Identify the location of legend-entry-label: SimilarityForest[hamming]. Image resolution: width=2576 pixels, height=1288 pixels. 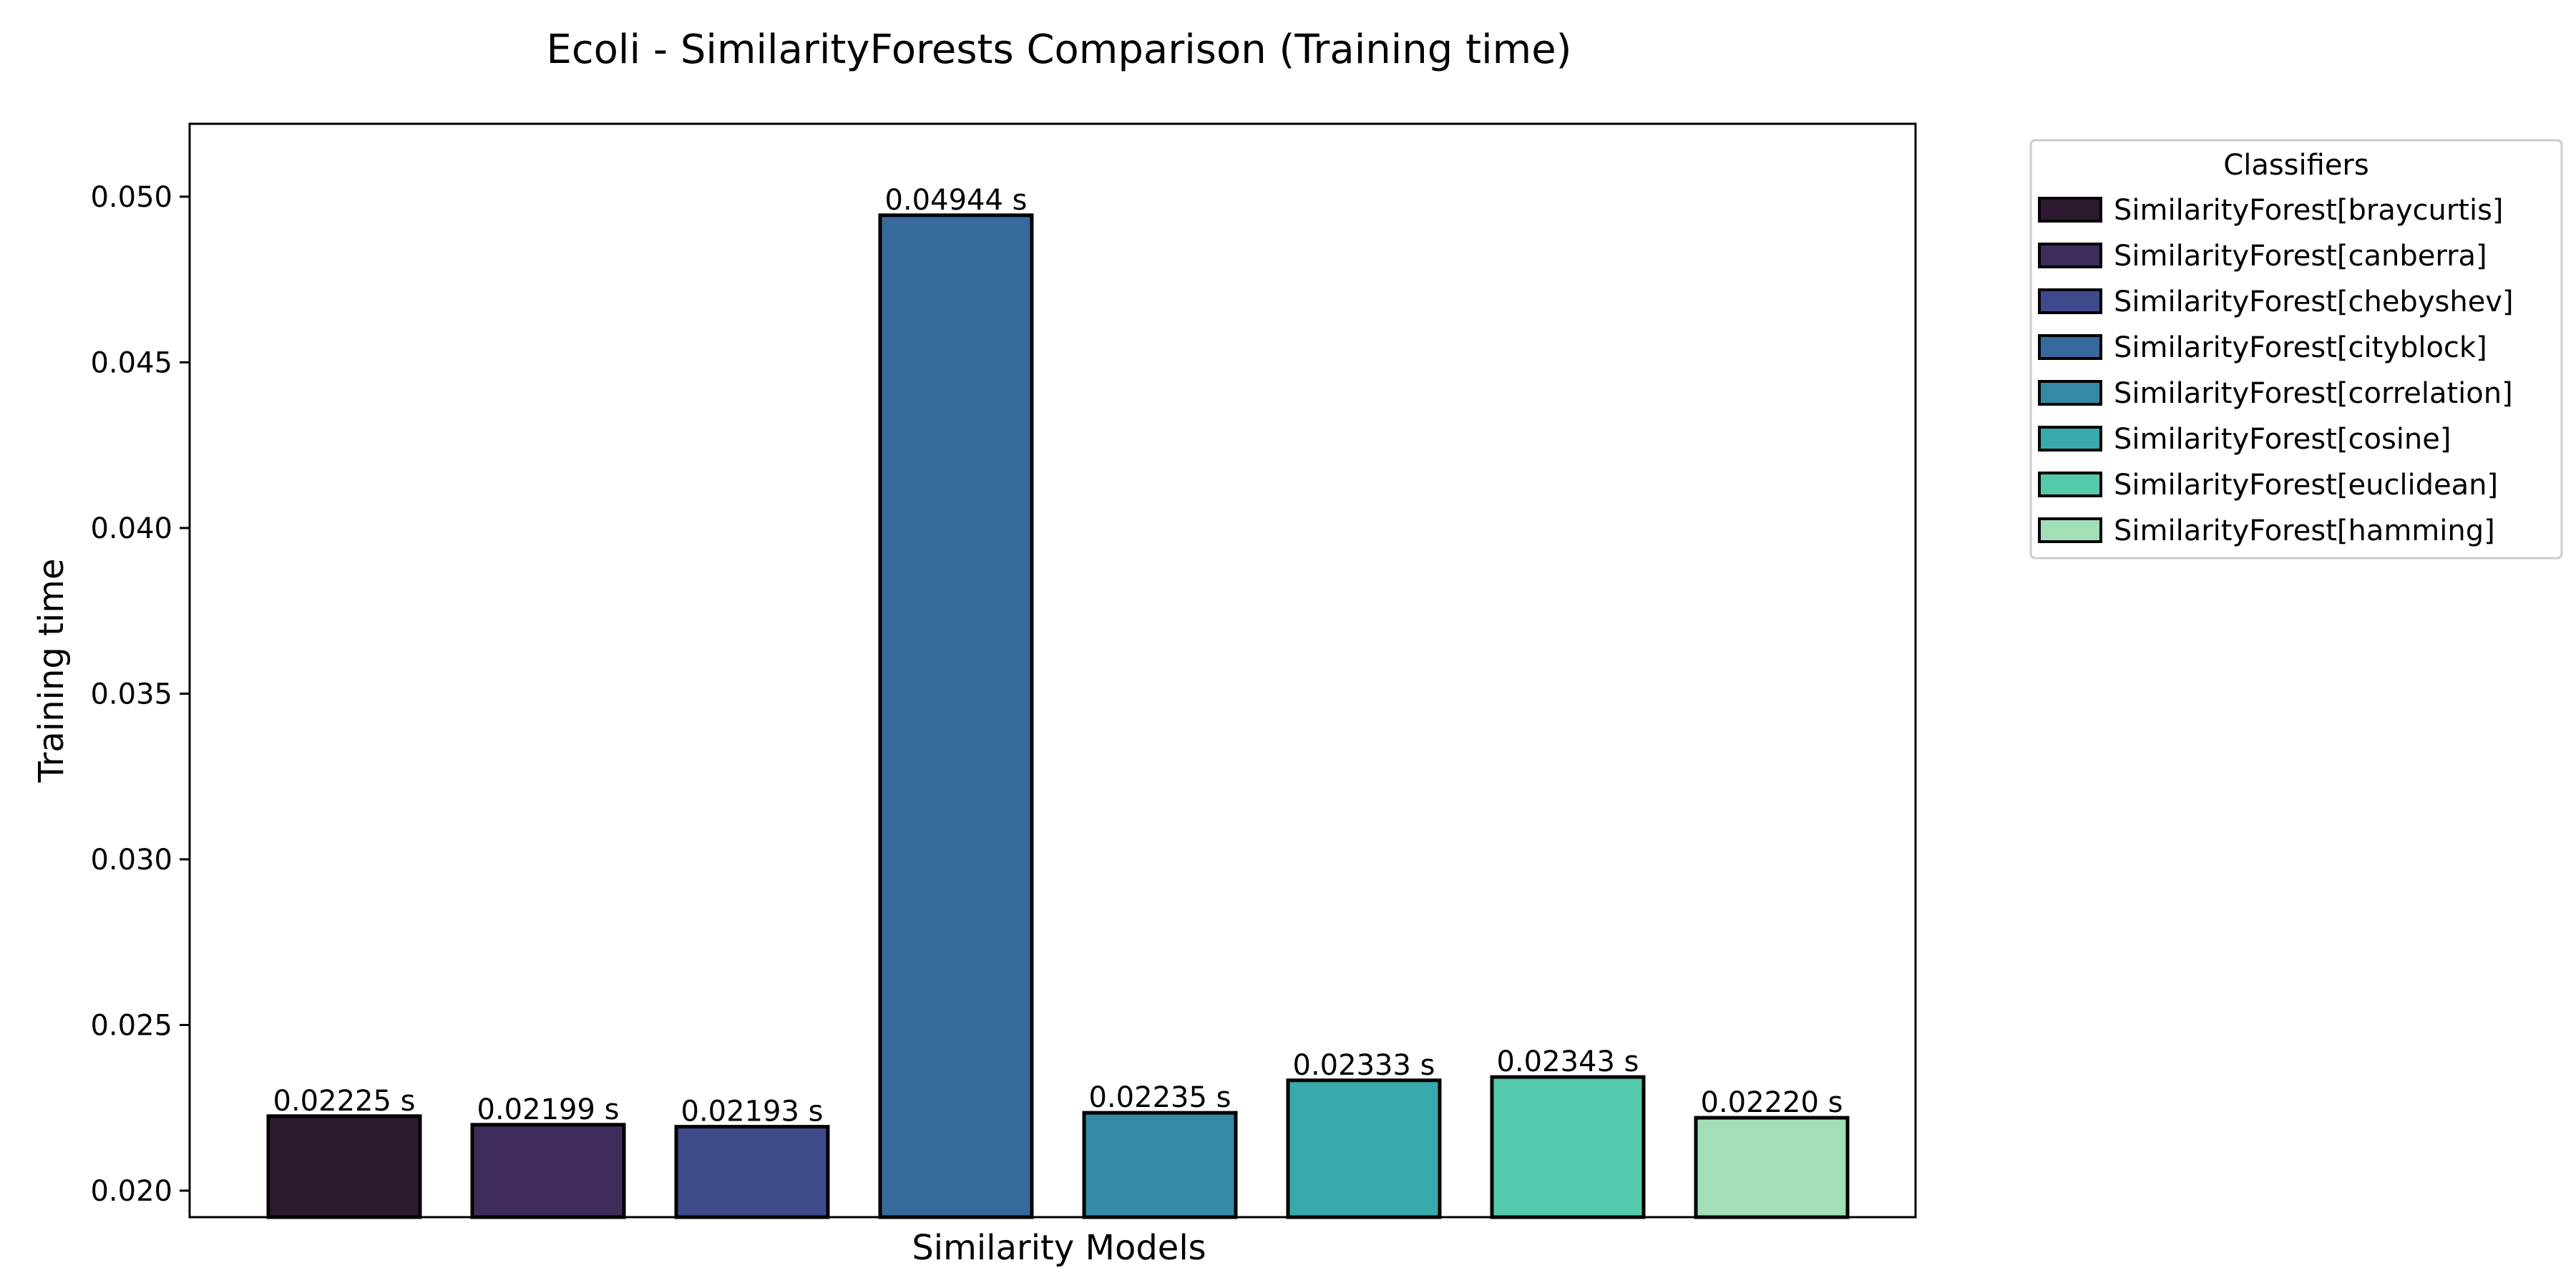
(2304, 530).